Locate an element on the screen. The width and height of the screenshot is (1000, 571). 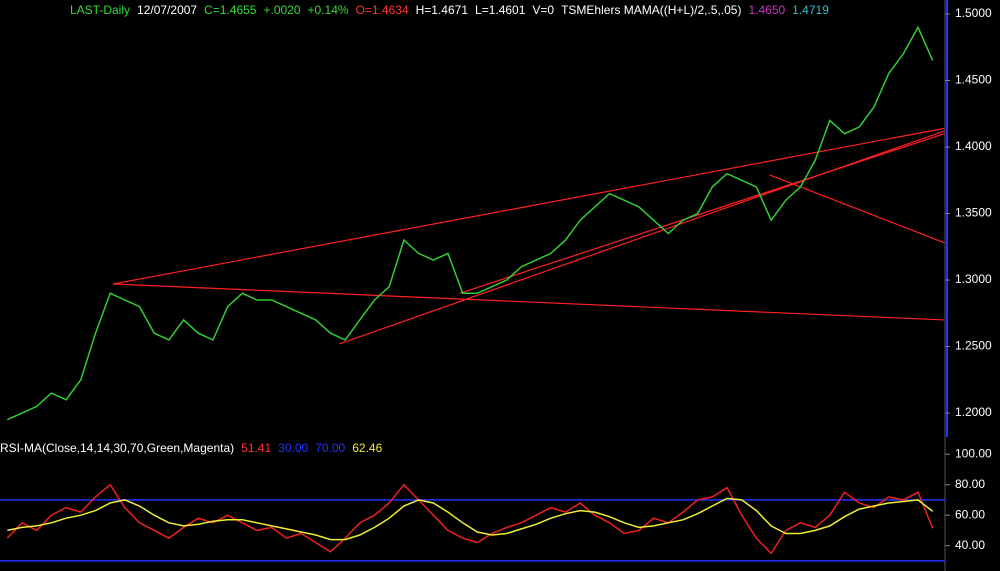
level-label: 70.00 is located at coordinates (330, 448).